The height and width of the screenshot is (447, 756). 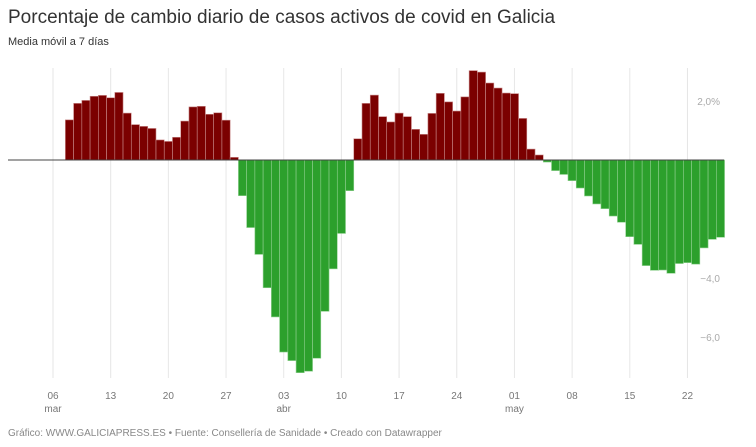 I want to click on x-tick-label: 13, so click(x=111, y=396).